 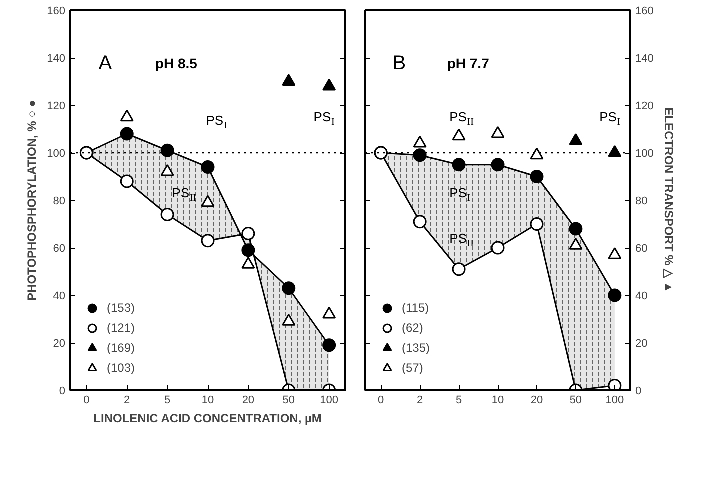 What do you see at coordinates (121, 308) in the screenshot?
I see `legend-label: (153)` at bounding box center [121, 308].